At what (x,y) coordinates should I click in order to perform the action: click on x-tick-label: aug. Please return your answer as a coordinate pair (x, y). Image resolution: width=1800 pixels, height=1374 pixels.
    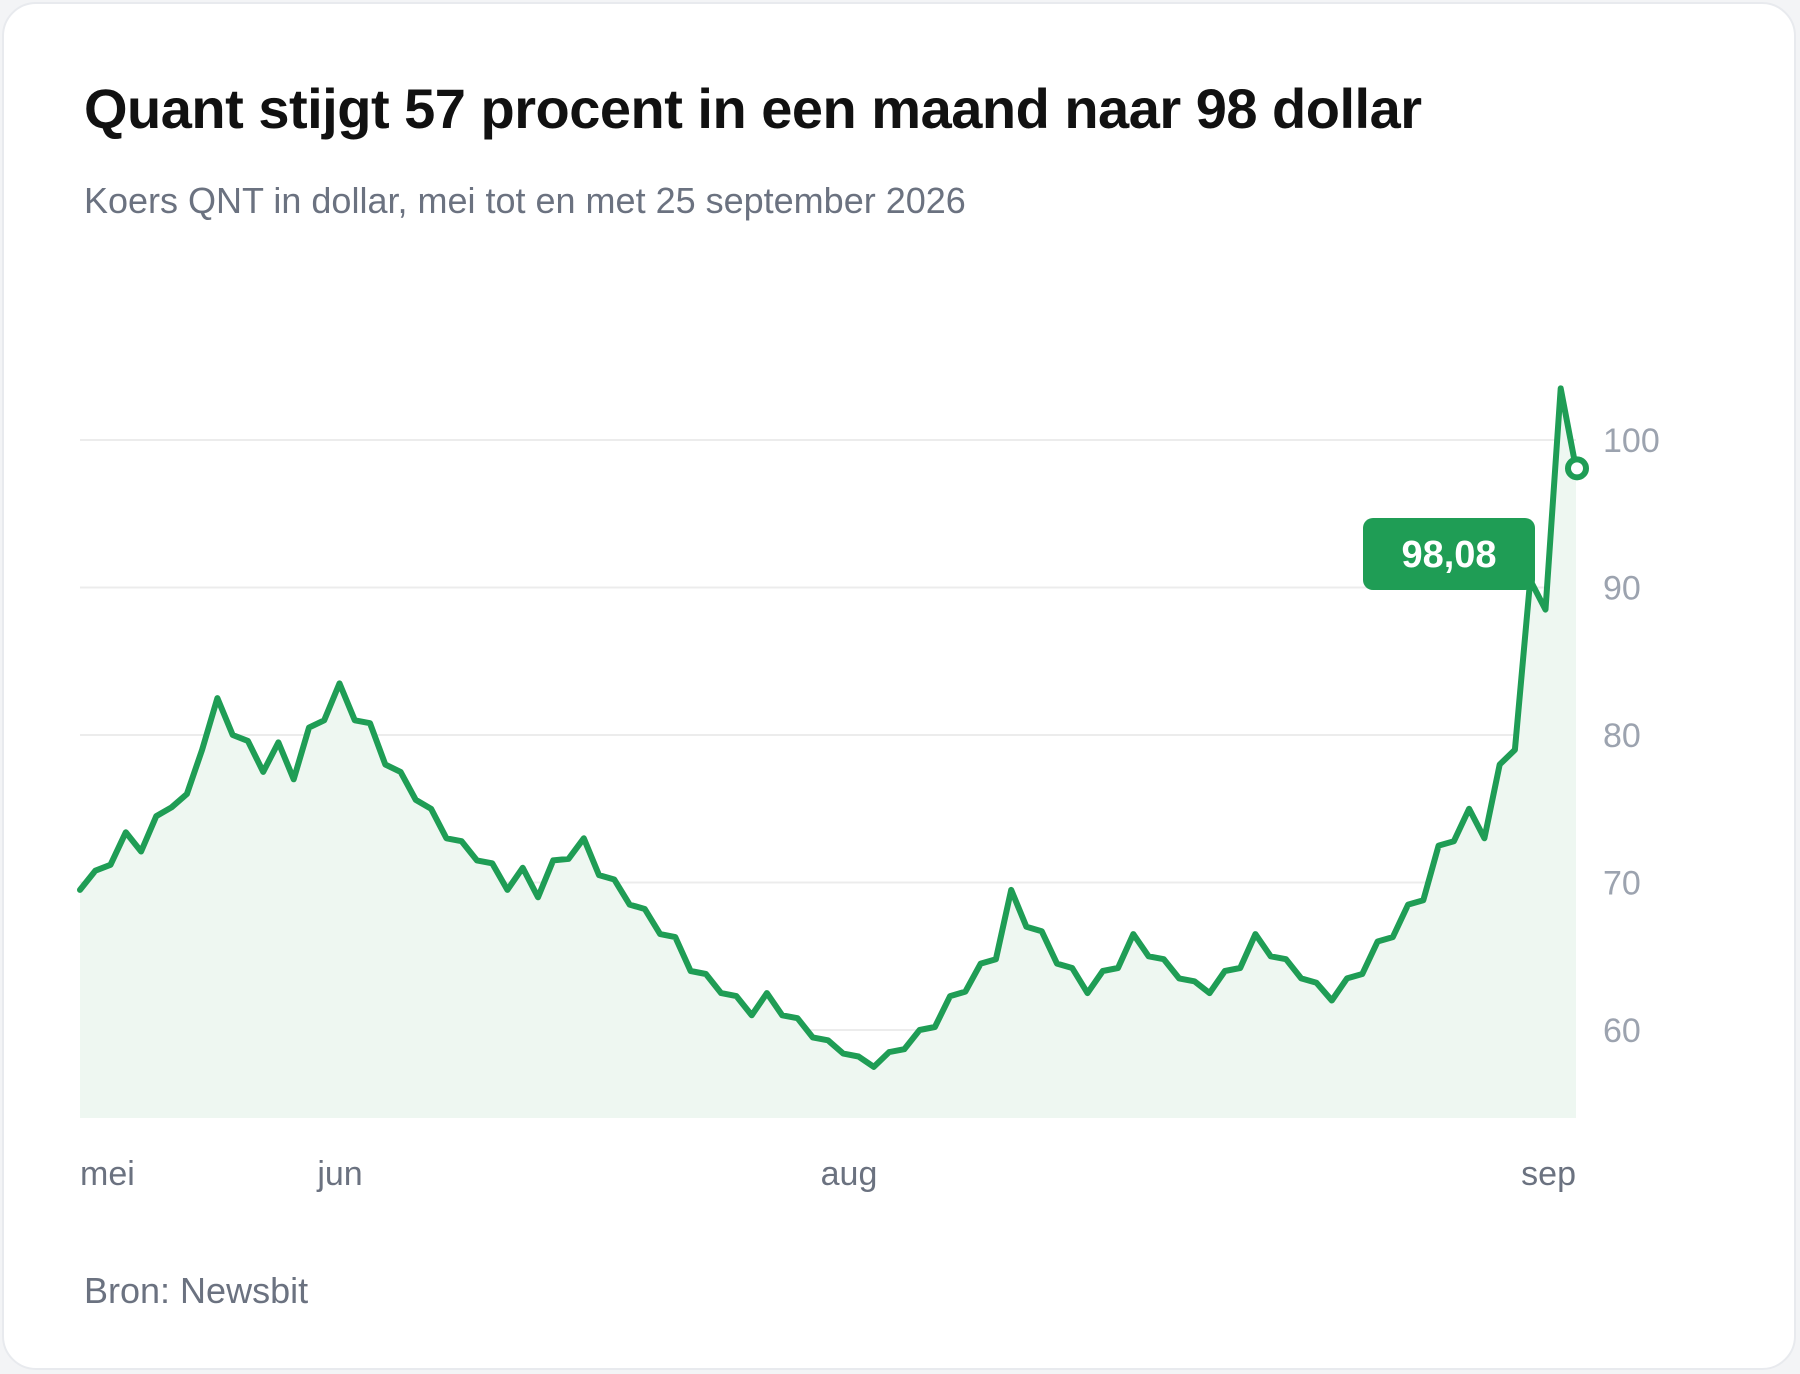
    Looking at the image, I should click on (849, 1174).